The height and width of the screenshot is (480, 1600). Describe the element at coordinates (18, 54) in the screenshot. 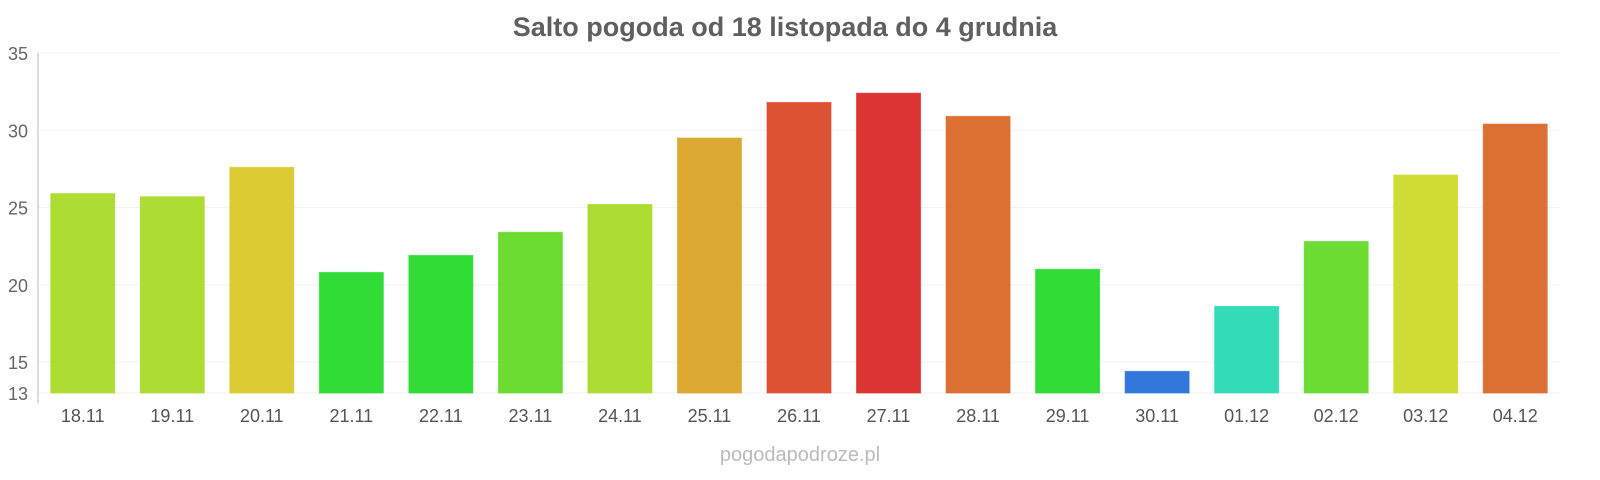

I see `y-tick-label: 35` at that location.